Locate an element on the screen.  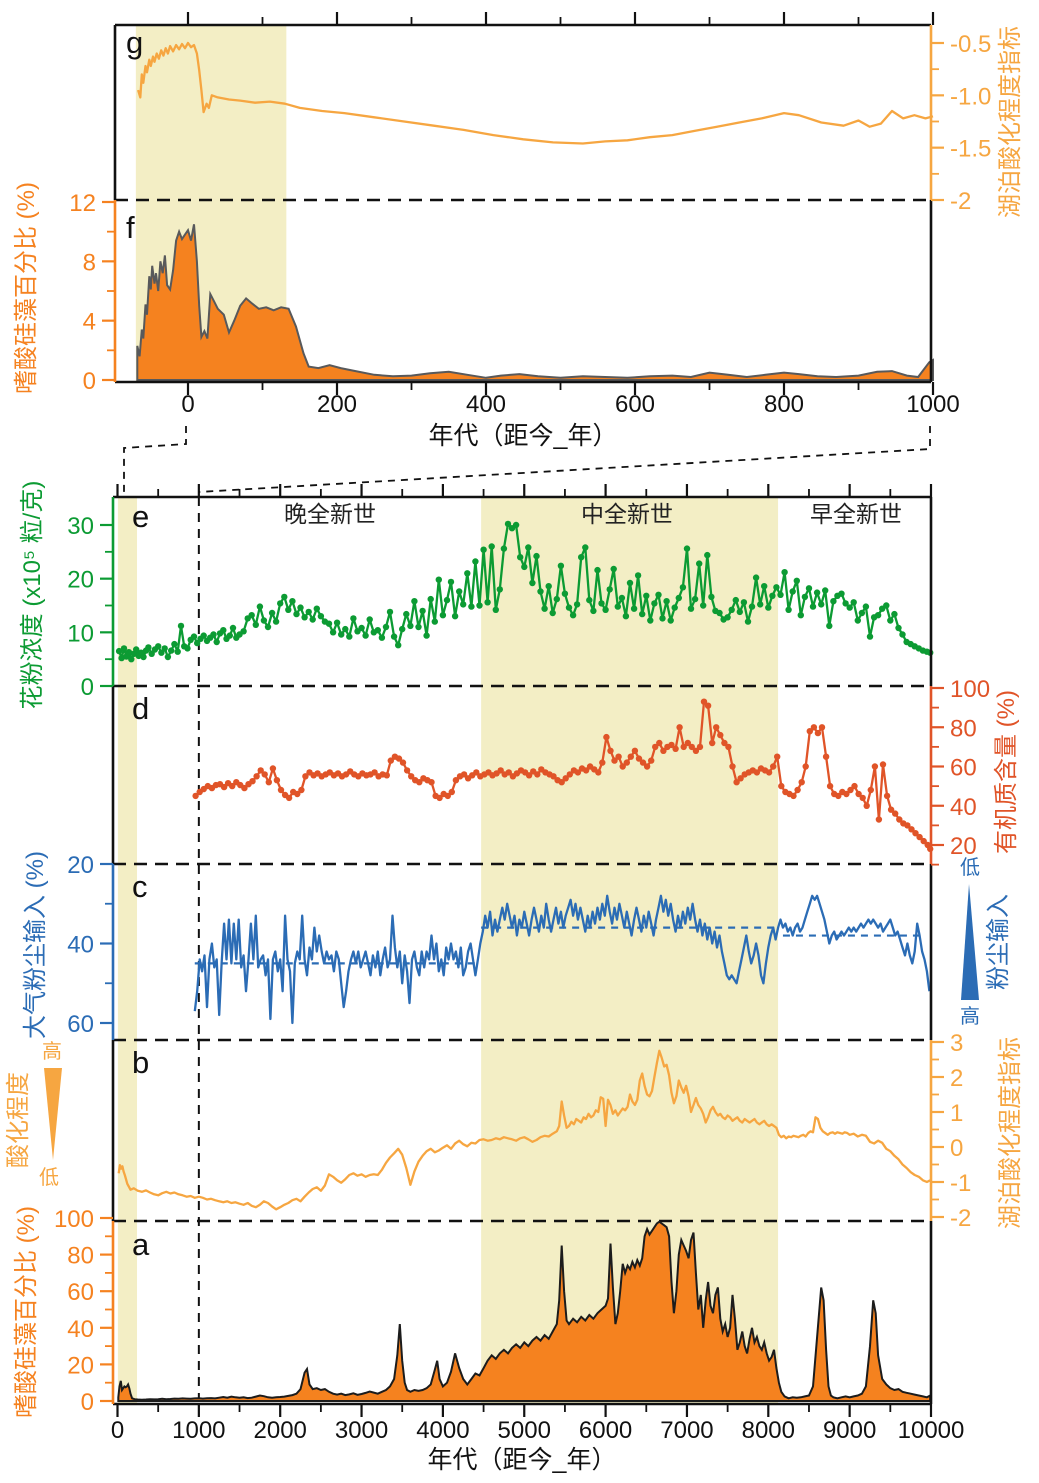
tick-label: 2 is located at coordinates (956, 1078).